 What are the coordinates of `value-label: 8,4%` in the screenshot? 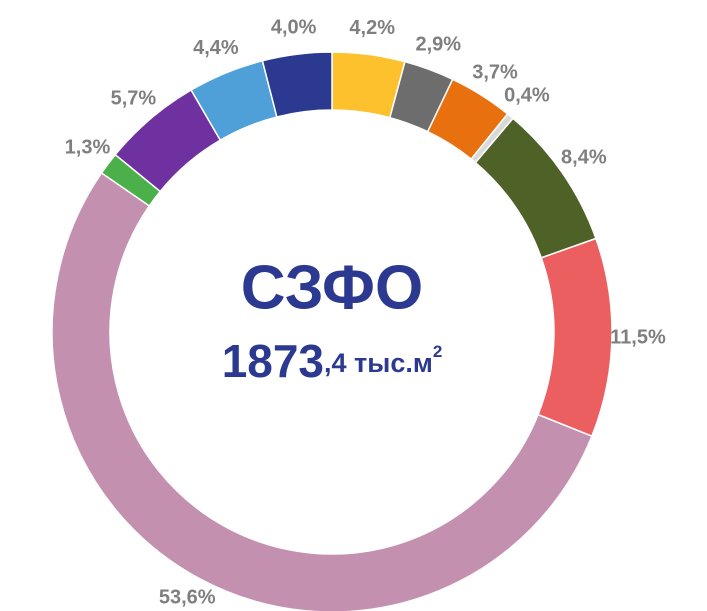 It's located at (584, 157).